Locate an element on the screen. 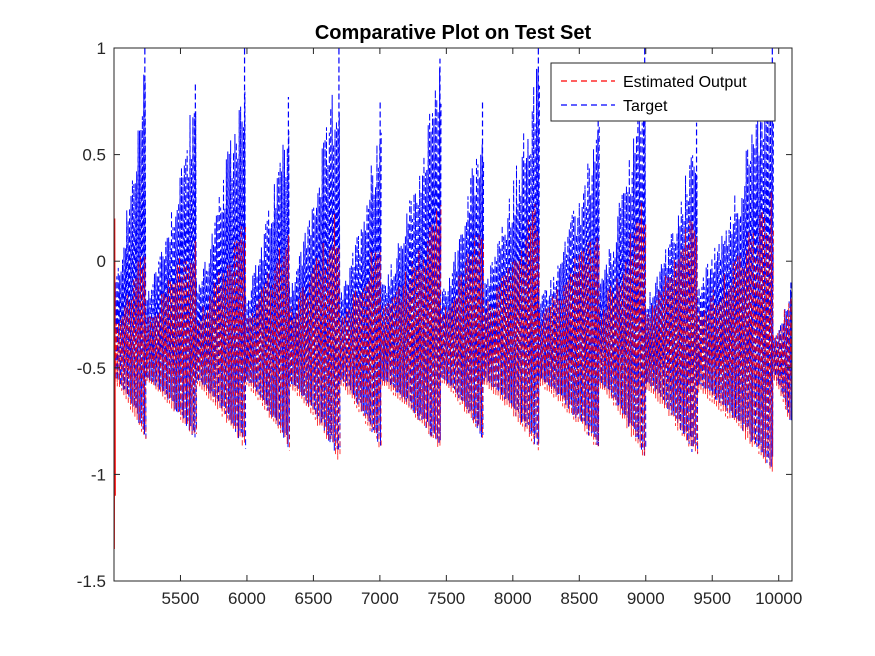 The width and height of the screenshot is (875, 656). y-tick-label: -1.5 is located at coordinates (91, 581).